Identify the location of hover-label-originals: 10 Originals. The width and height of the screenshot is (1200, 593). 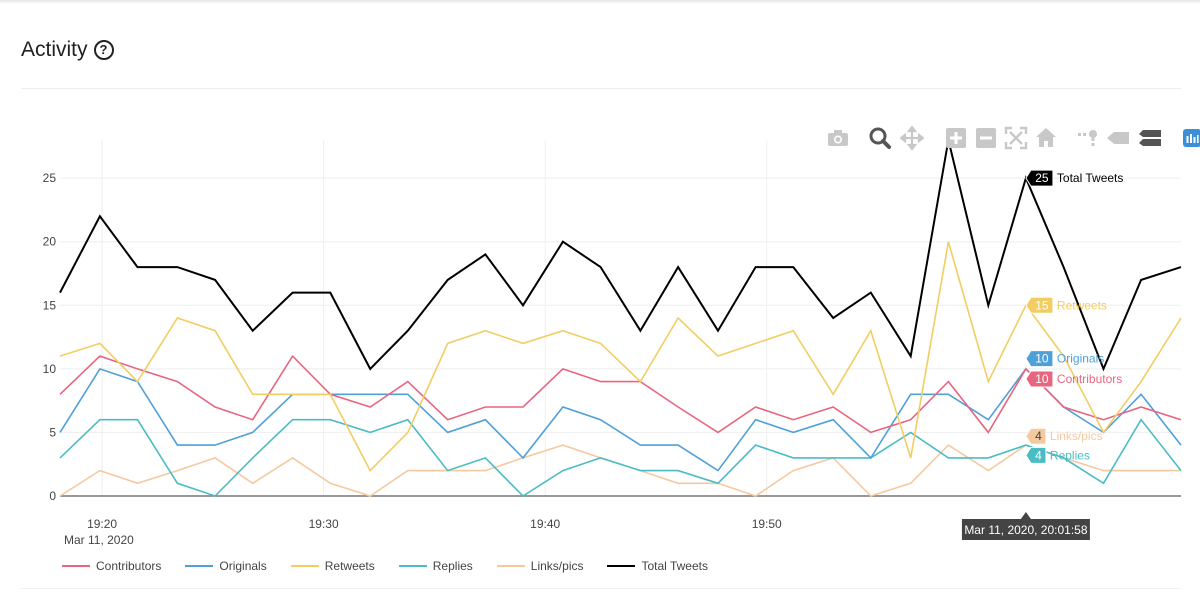
(1064, 359).